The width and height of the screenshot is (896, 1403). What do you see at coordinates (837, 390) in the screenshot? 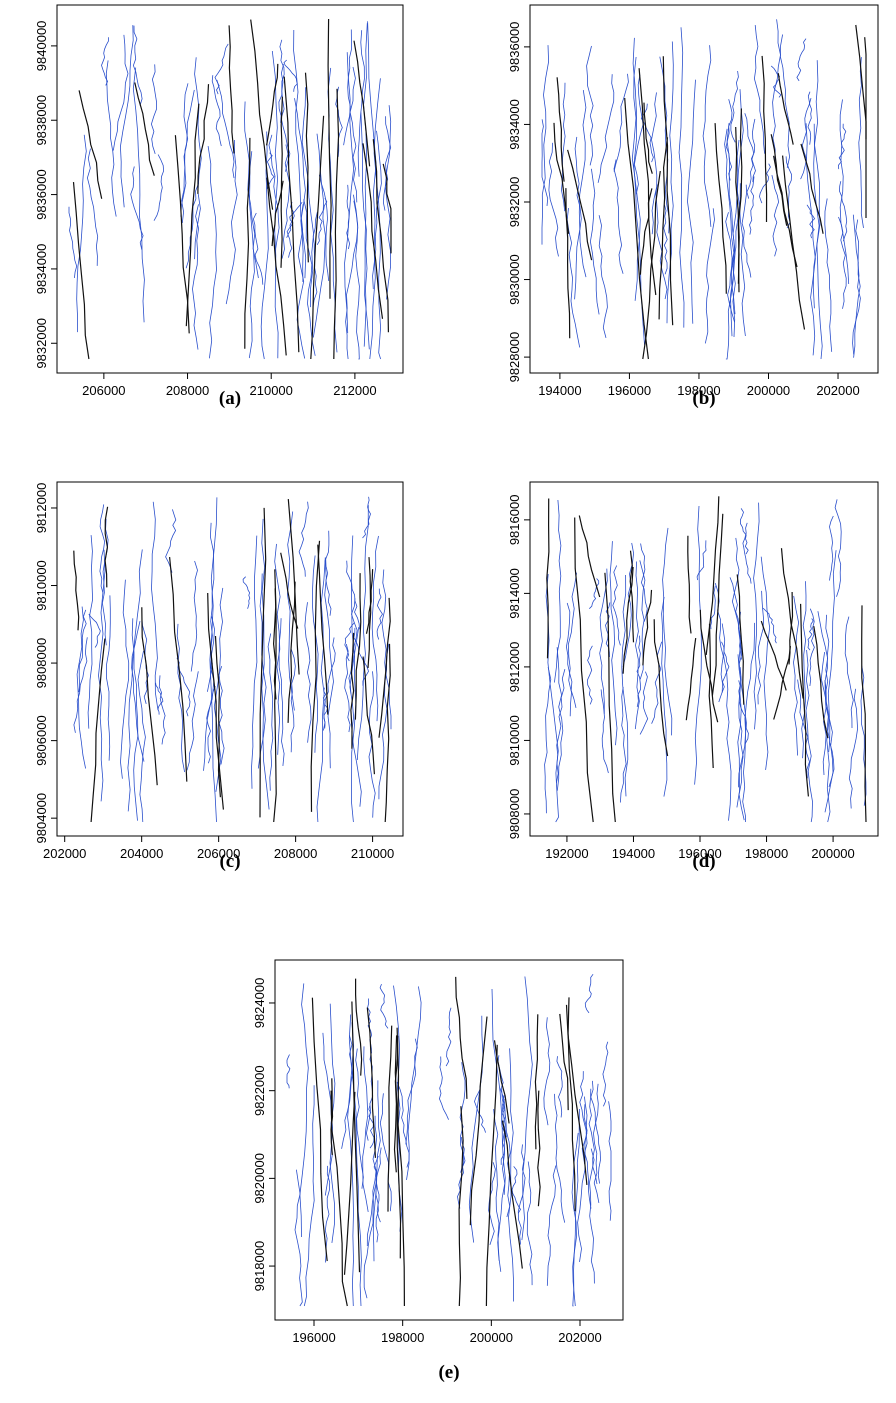
I see `x-tick-label: 202000` at bounding box center [837, 390].